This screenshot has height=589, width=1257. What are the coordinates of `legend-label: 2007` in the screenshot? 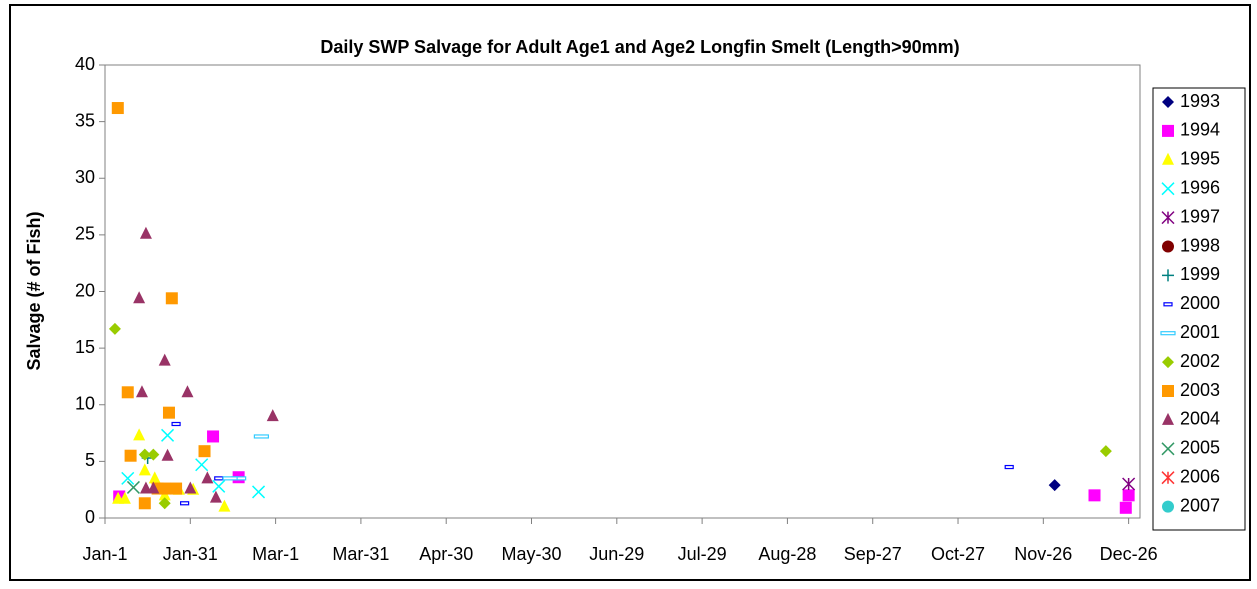 It's located at (1200, 505).